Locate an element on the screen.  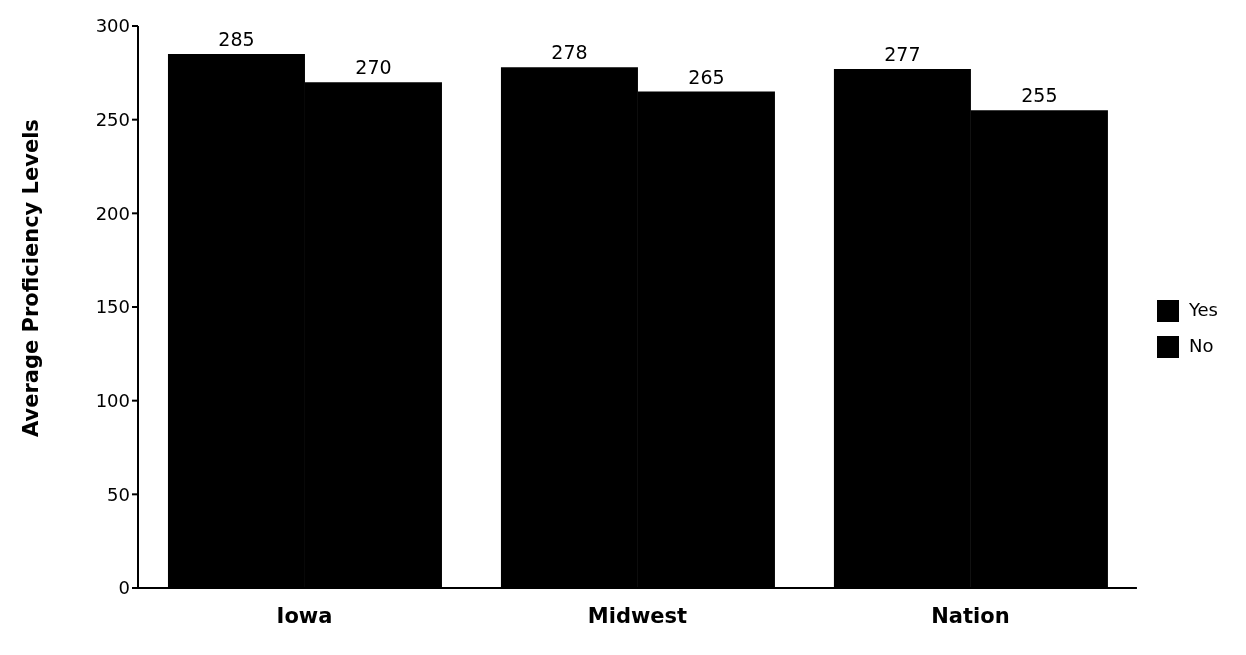
y-tick-label: 0 is located at coordinates (124, 588).